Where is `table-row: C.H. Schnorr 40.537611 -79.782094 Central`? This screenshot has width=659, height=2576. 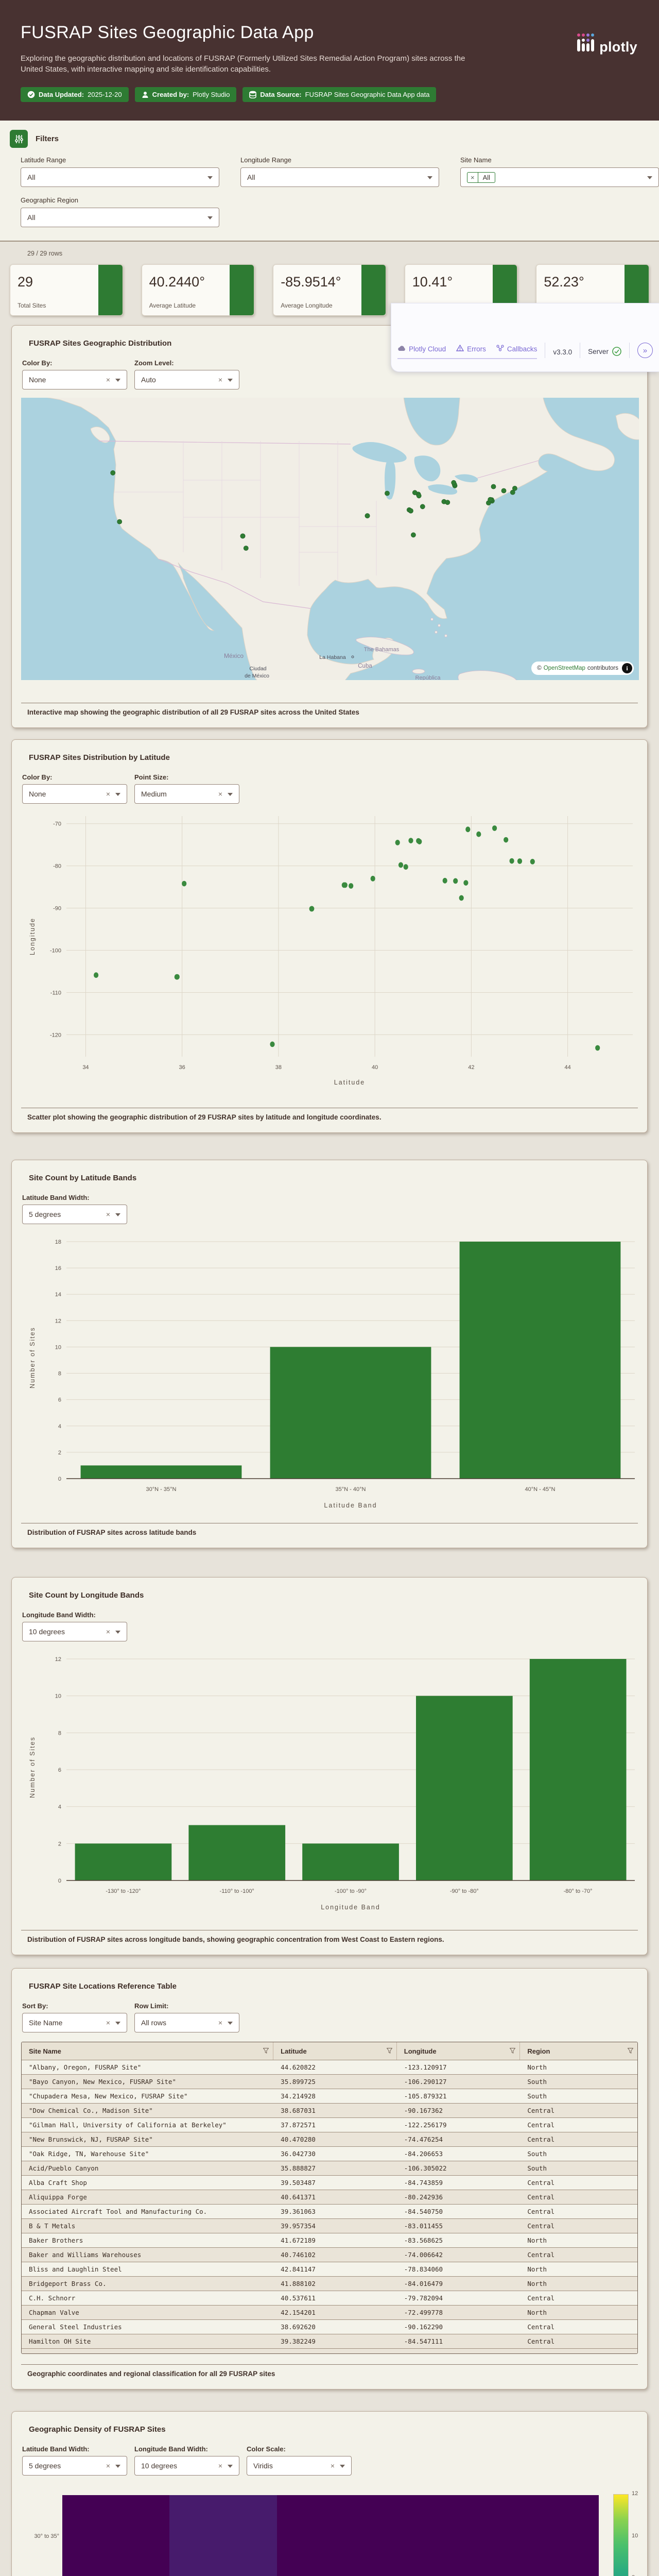
table-row: C.H. Schnorr 40.537611 -79.782094 Central is located at coordinates (329, 2298).